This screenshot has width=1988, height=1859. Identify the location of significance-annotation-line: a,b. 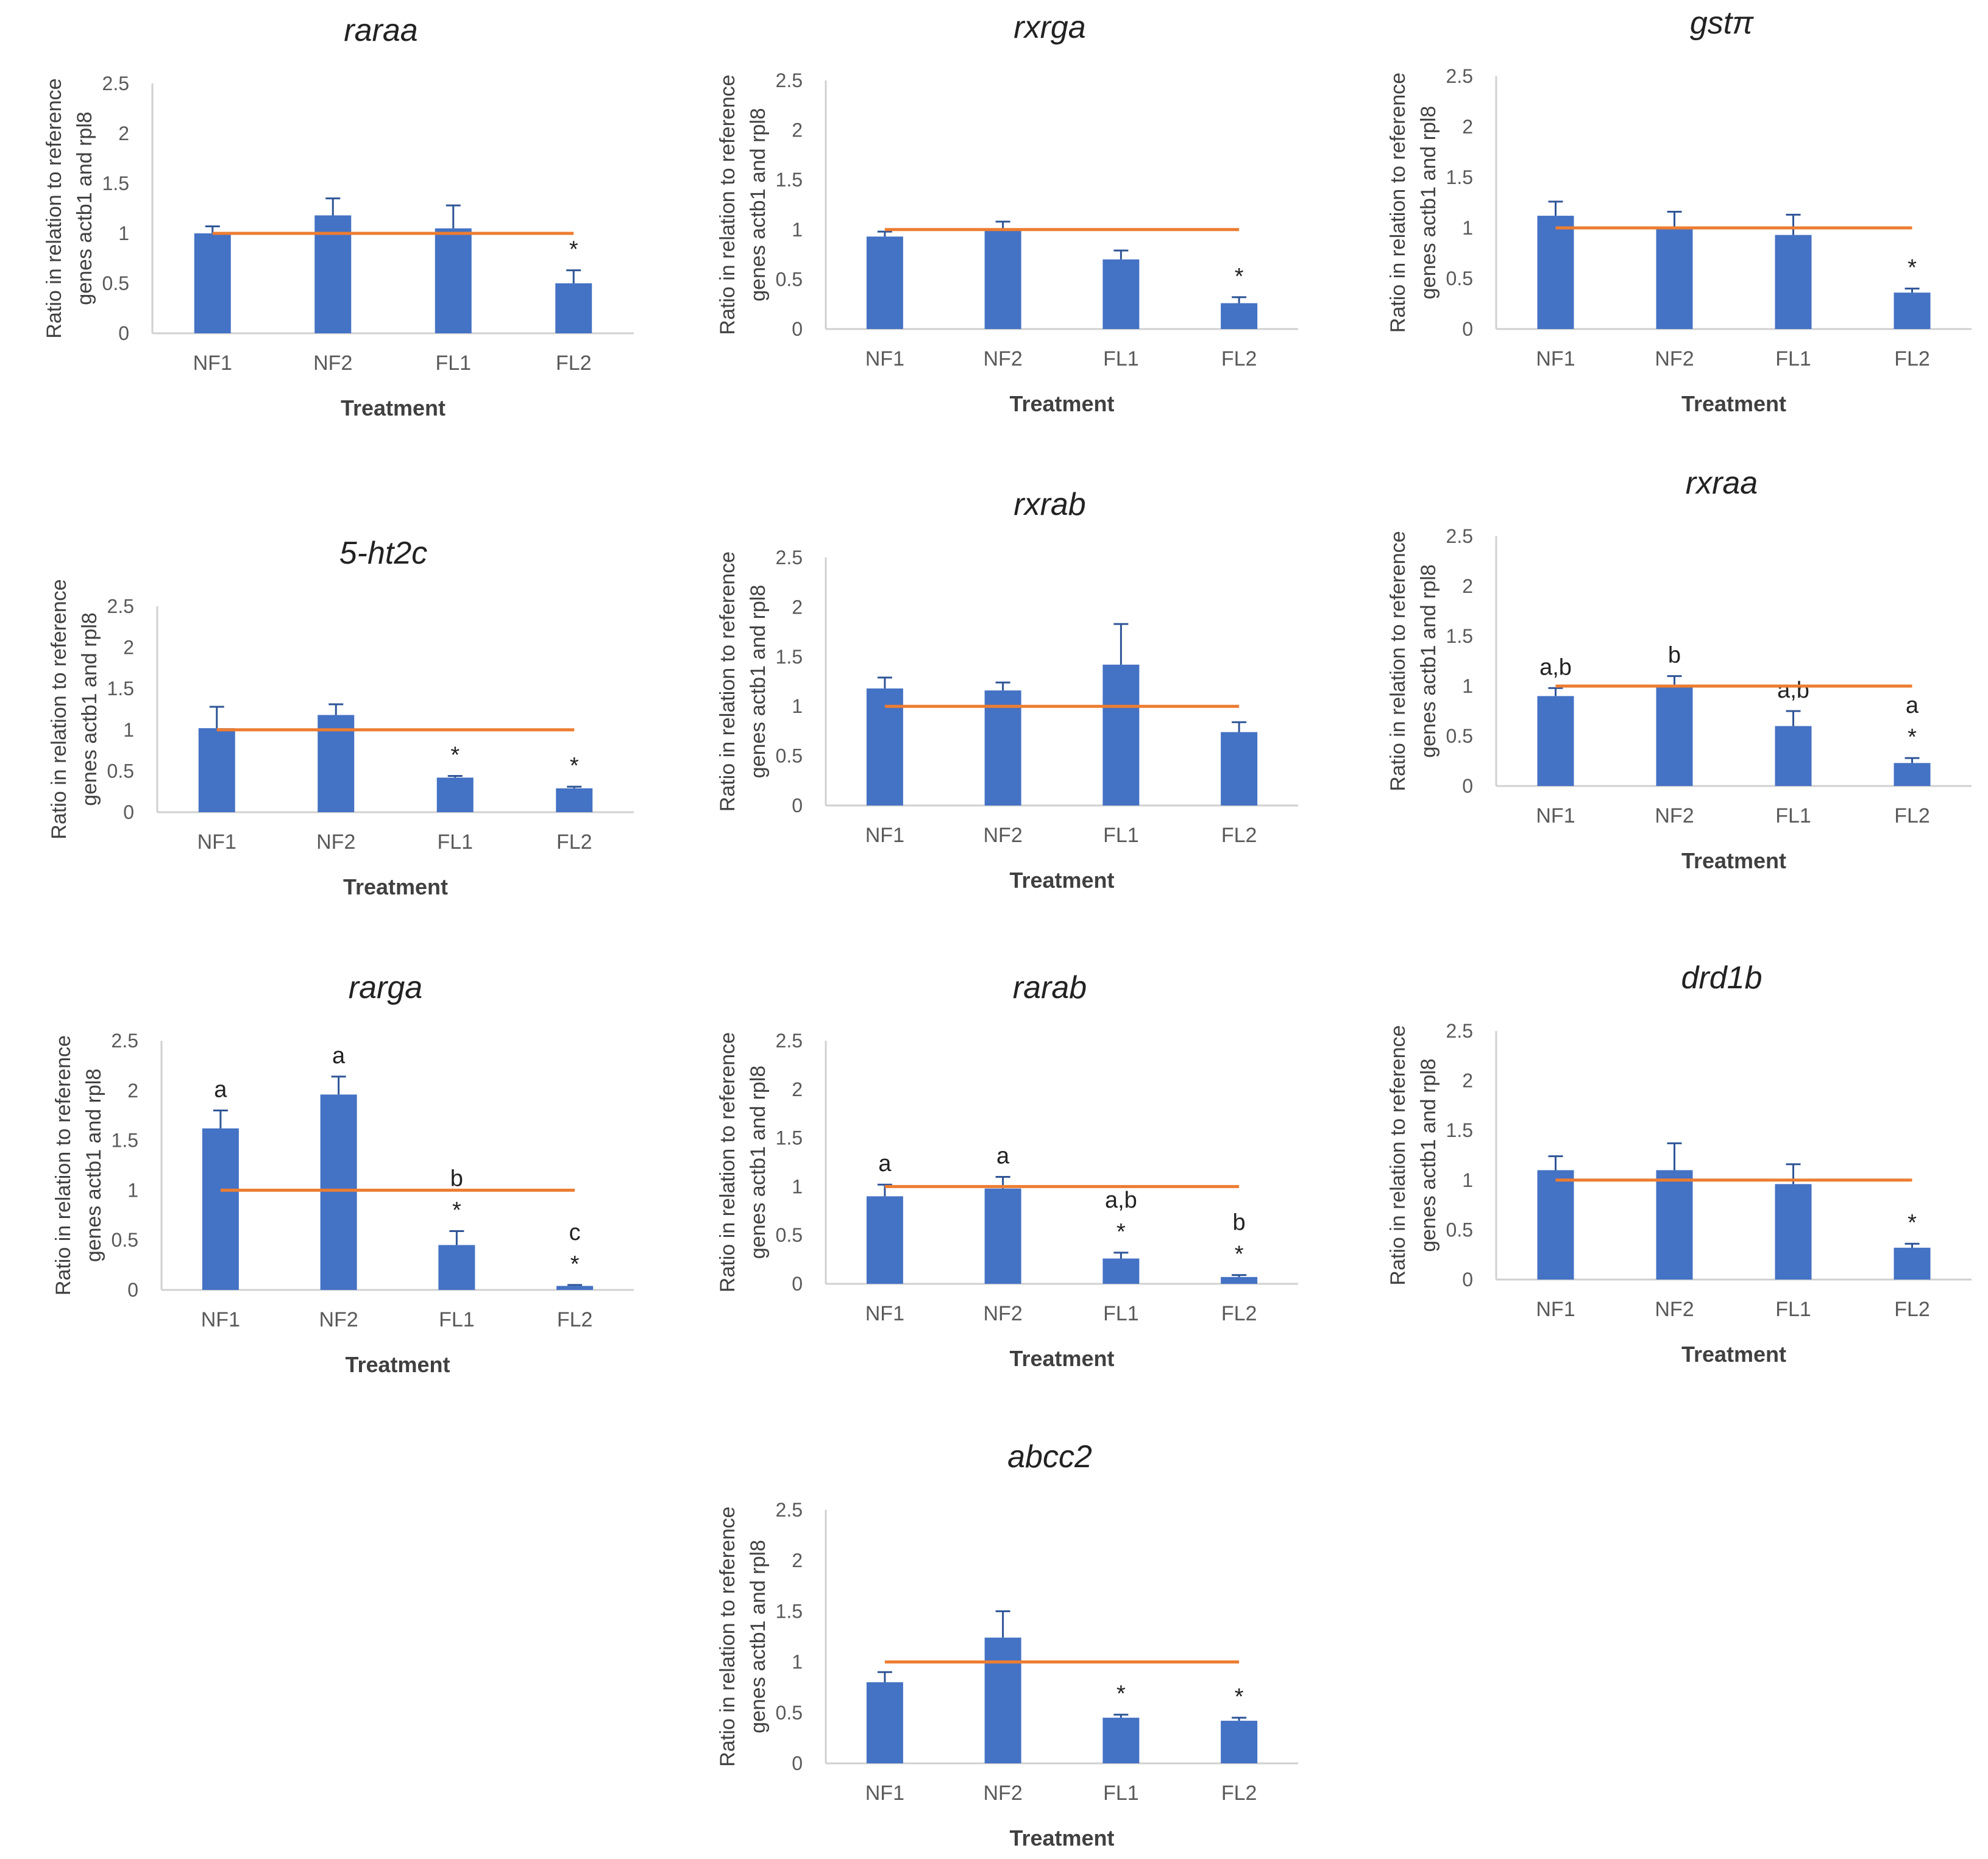
(1793, 691).